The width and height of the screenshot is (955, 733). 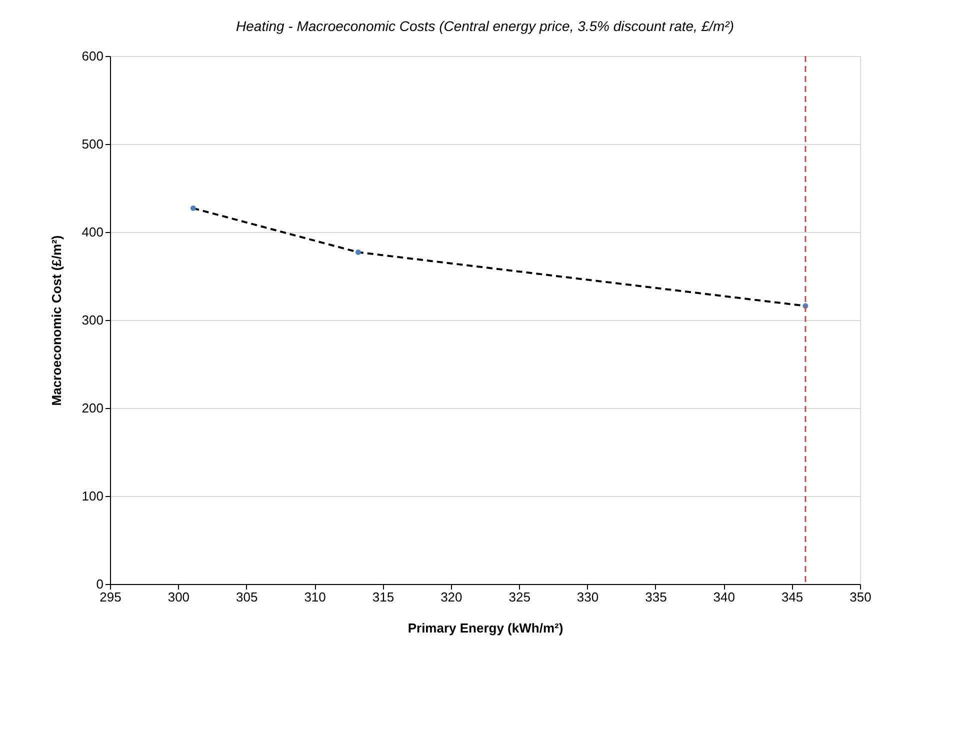 I want to click on x-axis-title: Primary Energy (kWh/m²), so click(x=486, y=628).